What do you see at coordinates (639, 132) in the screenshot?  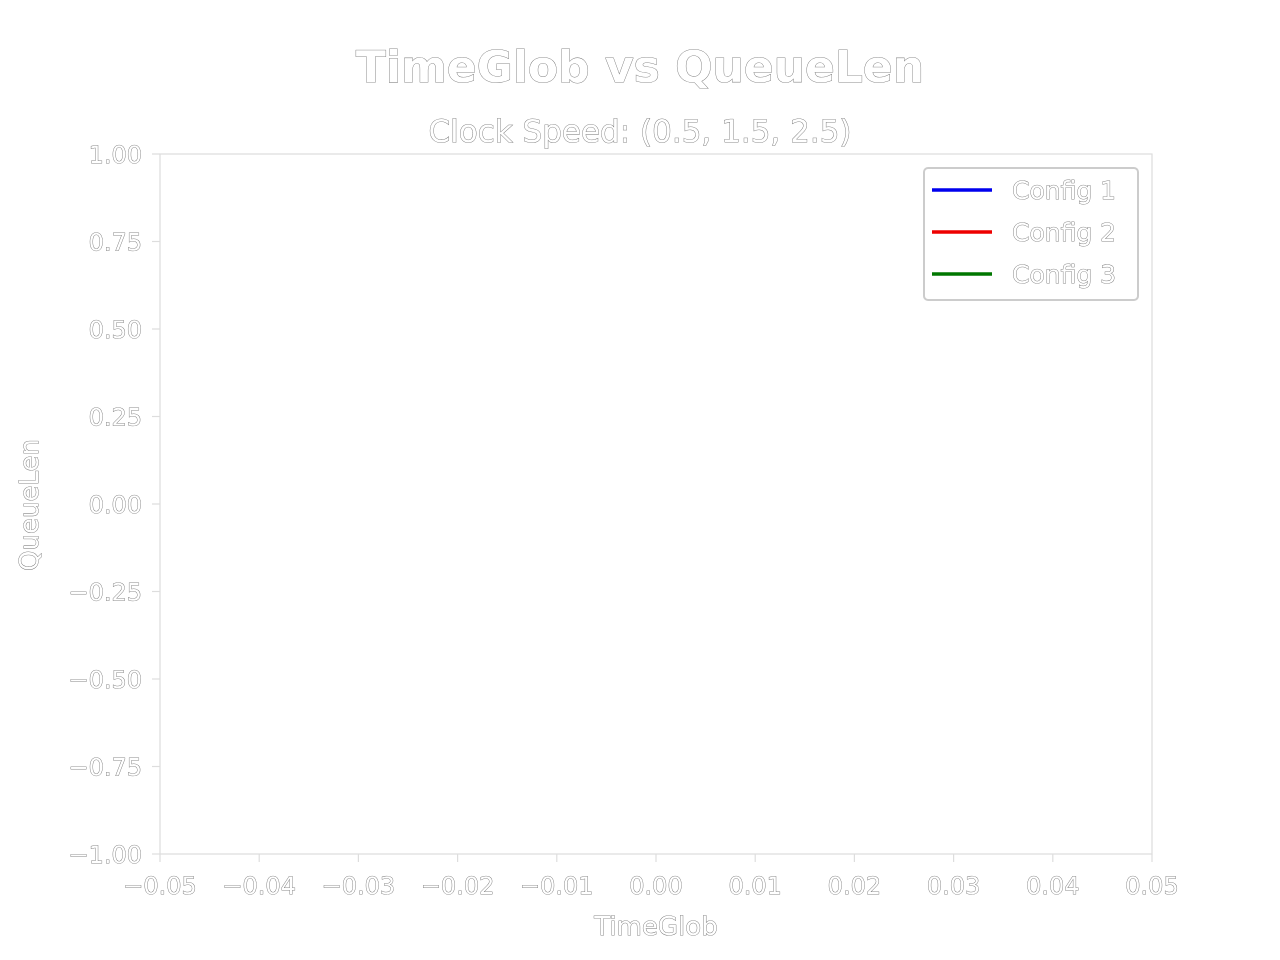 I see `chart-subtitle: Clock Speed: (0.5, 1.5, 2.5)` at bounding box center [639, 132].